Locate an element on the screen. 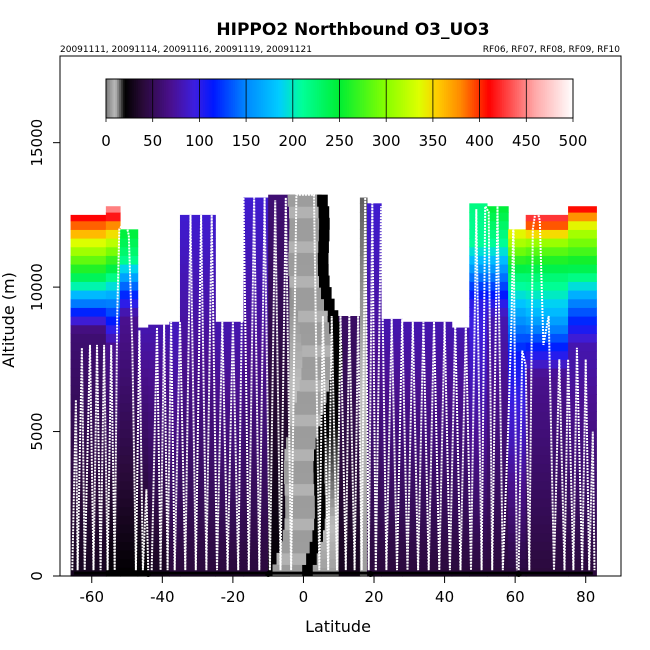  x-axis-label: Latitude is located at coordinates (338, 626).